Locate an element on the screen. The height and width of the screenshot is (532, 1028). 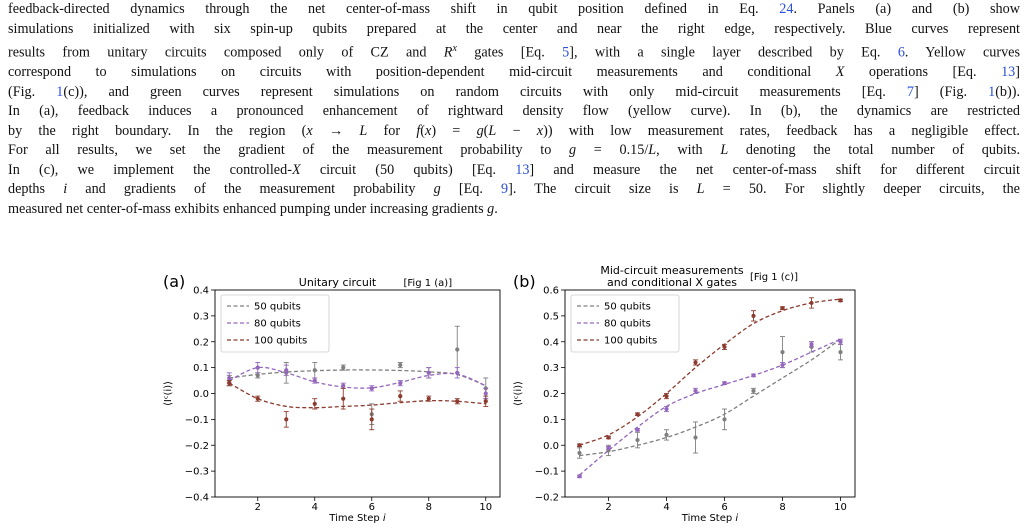
caption-text: . Panels (a) and (b) show is located at coordinates (906, 9).